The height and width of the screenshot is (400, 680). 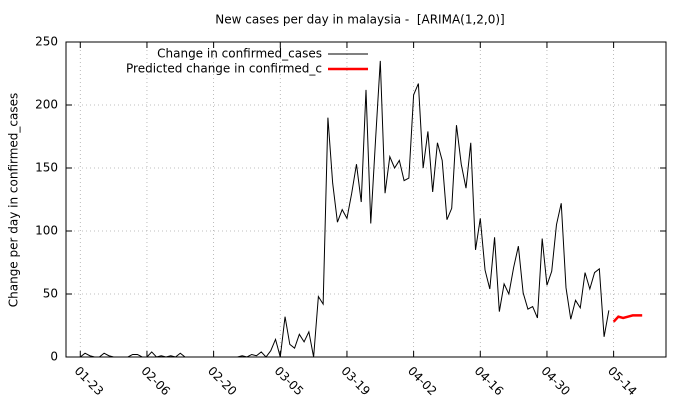 What do you see at coordinates (46, 231) in the screenshot?
I see `y-tick-label: 100` at bounding box center [46, 231].